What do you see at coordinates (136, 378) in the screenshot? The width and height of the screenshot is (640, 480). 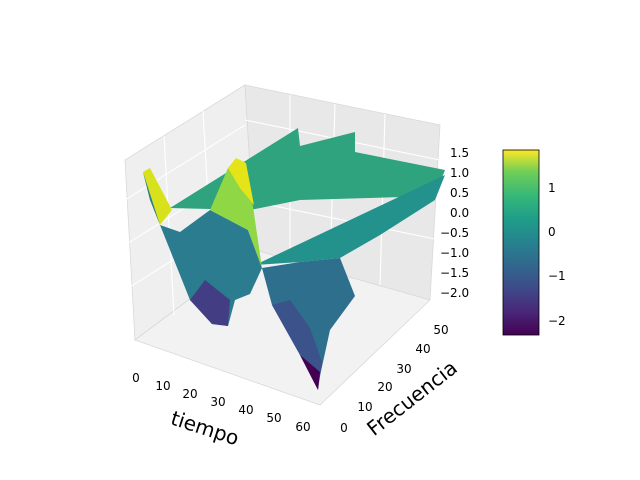 I see `x-tick-label: 0` at bounding box center [136, 378].